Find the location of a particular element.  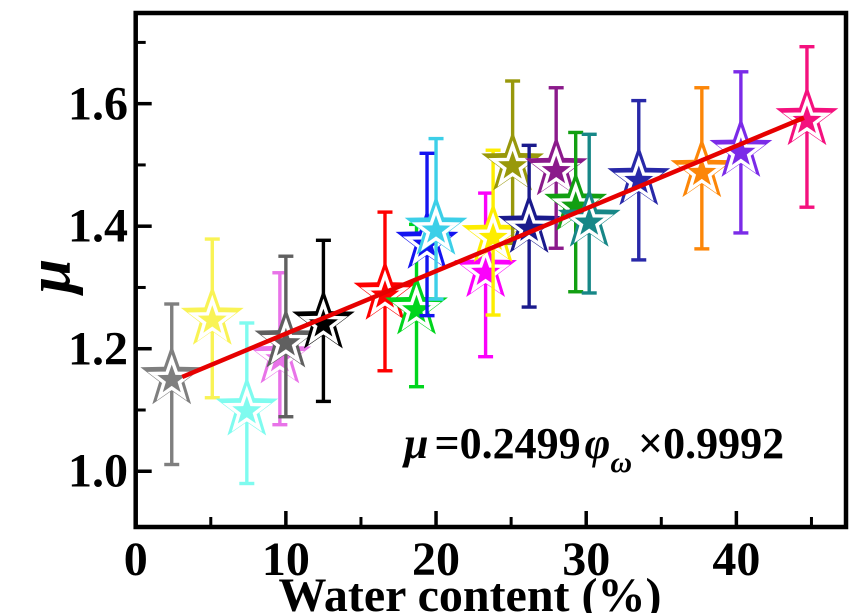

data-point-light-yellow is located at coordinates (212, 318).